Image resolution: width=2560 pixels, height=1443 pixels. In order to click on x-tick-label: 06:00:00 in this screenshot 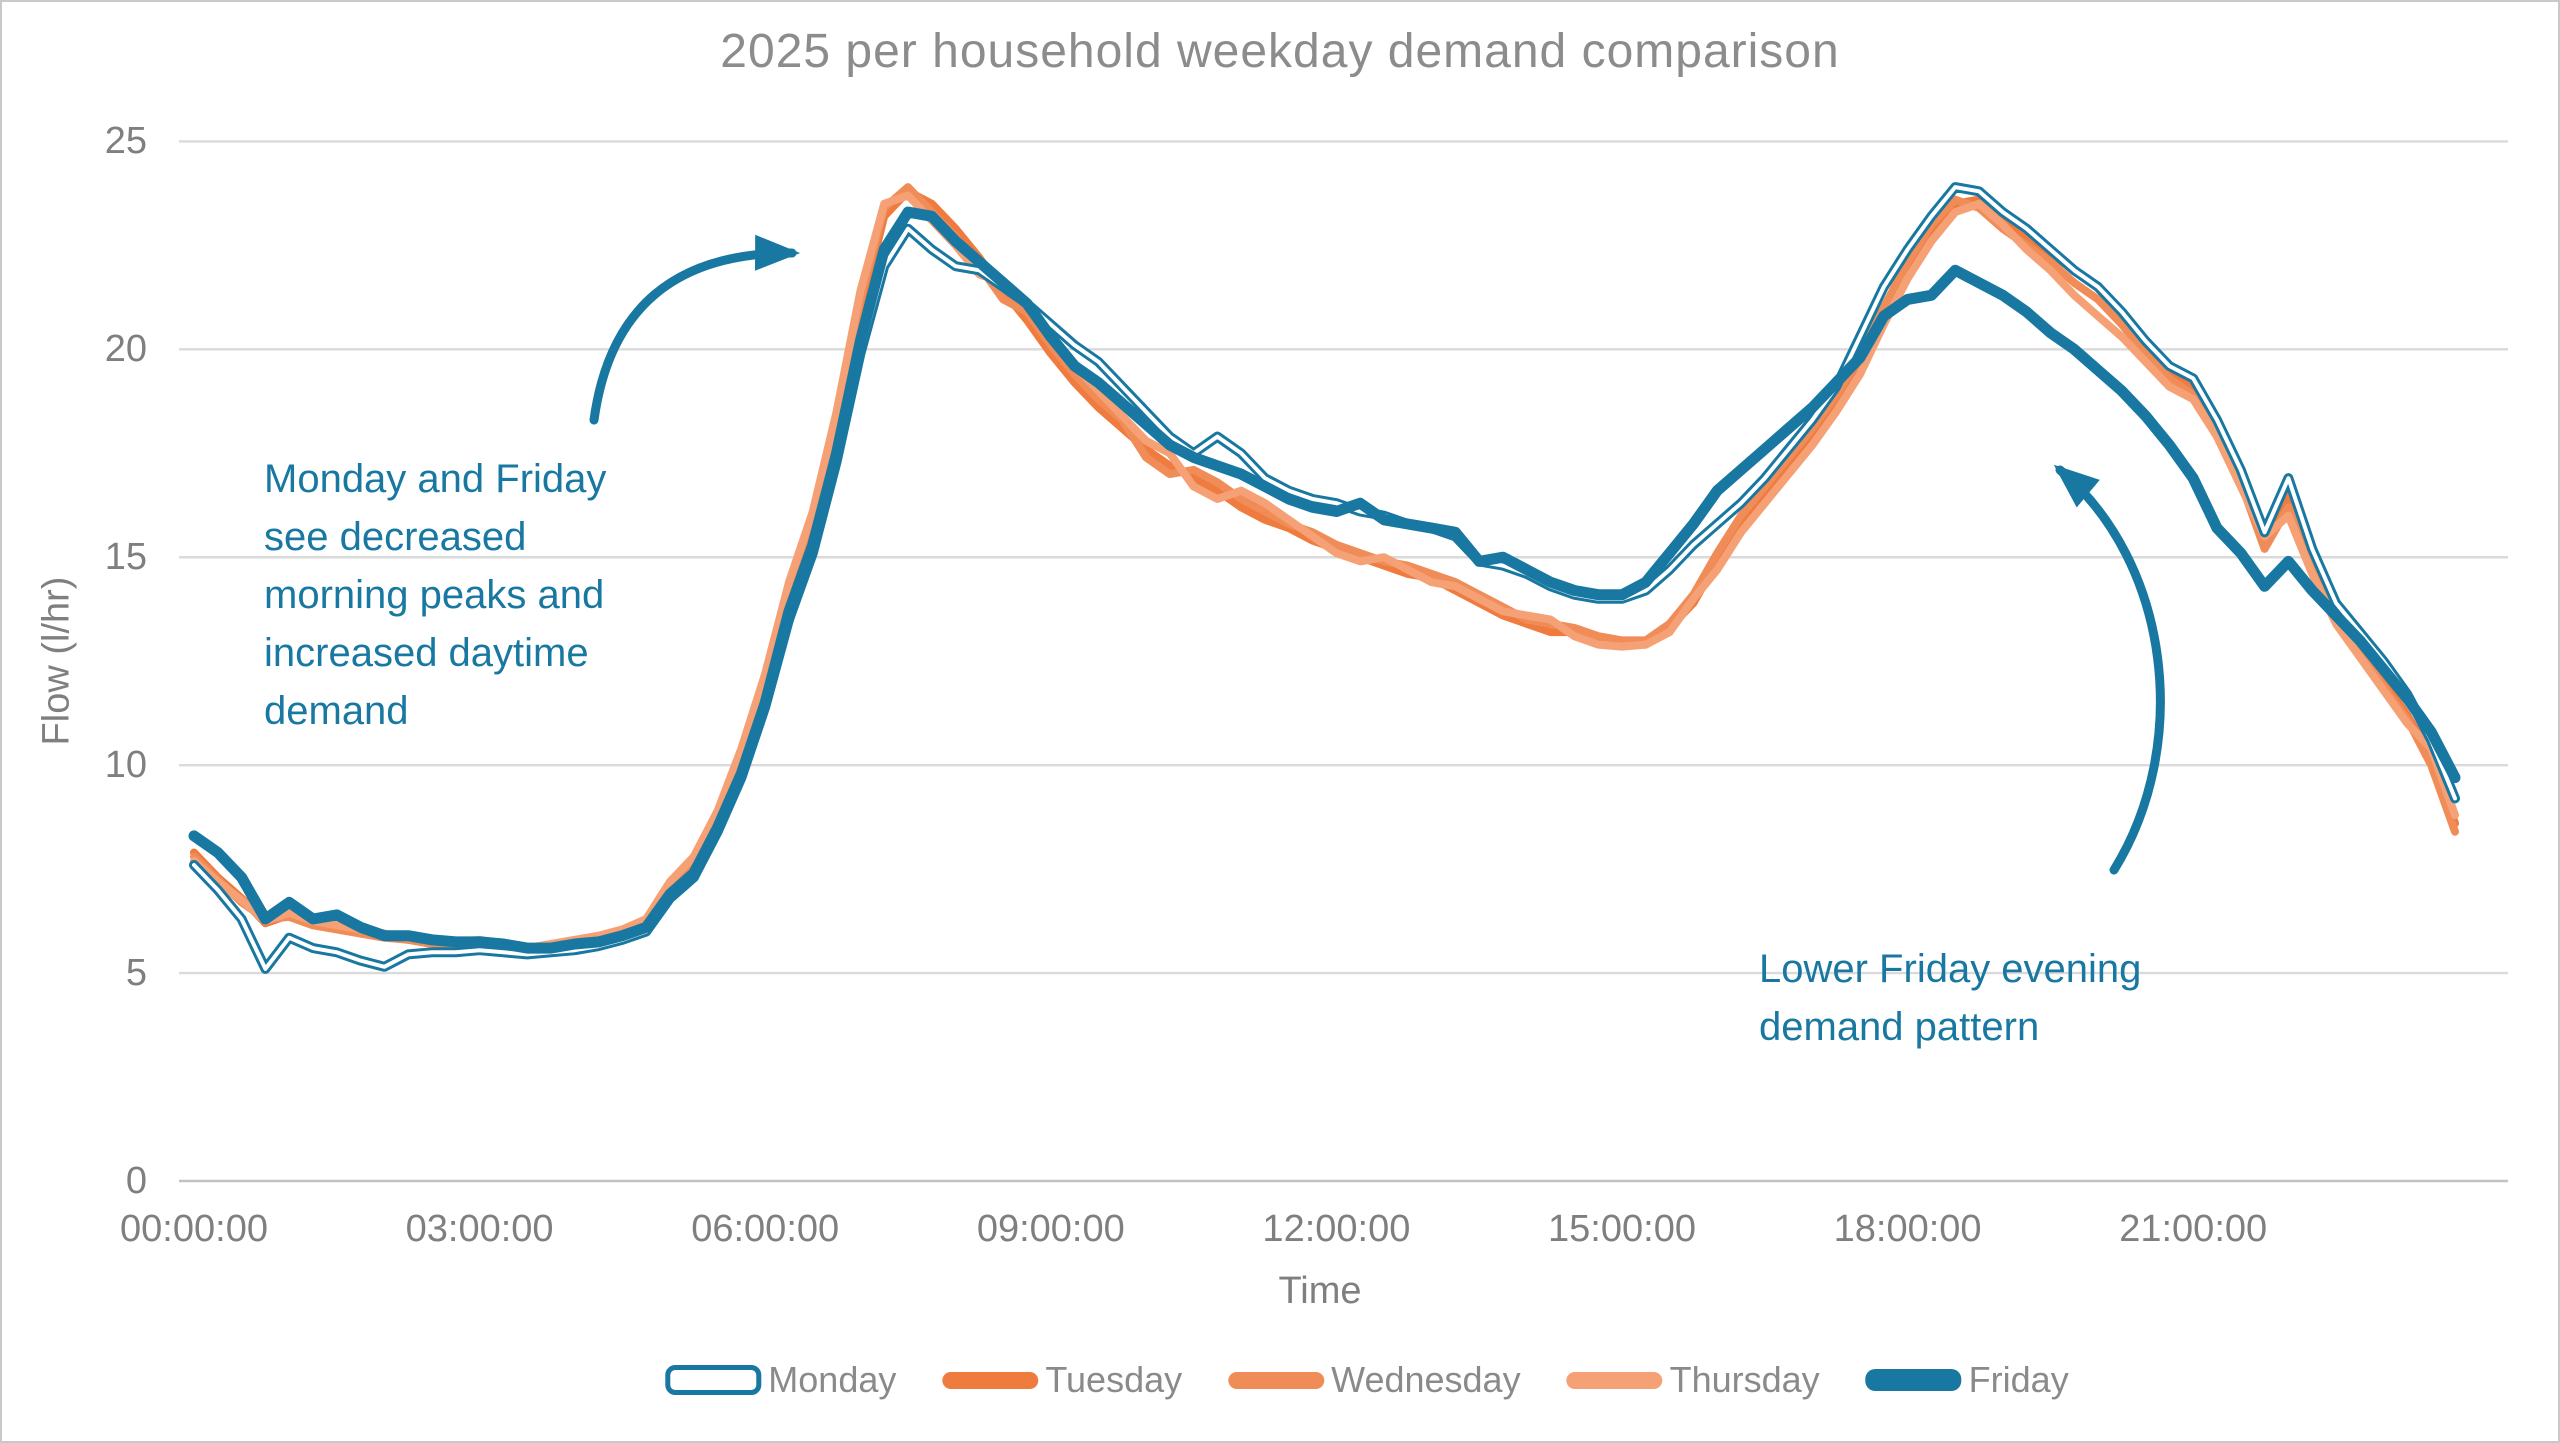, I will do `click(765, 1229)`.